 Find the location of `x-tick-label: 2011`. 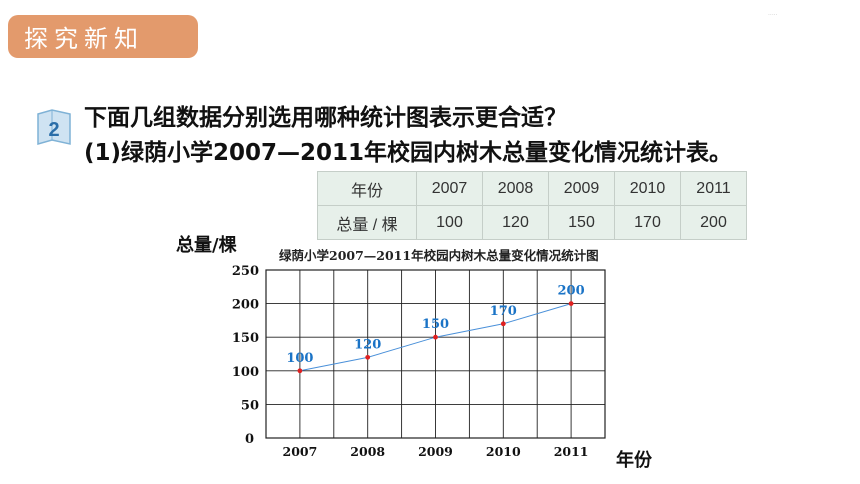

x-tick-label: 2011 is located at coordinates (571, 451).